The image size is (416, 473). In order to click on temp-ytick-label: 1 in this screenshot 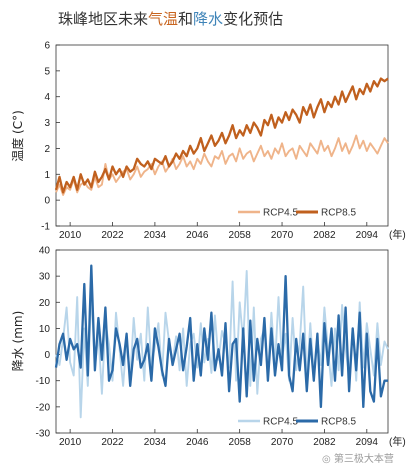, I will do `click(47, 175)`.